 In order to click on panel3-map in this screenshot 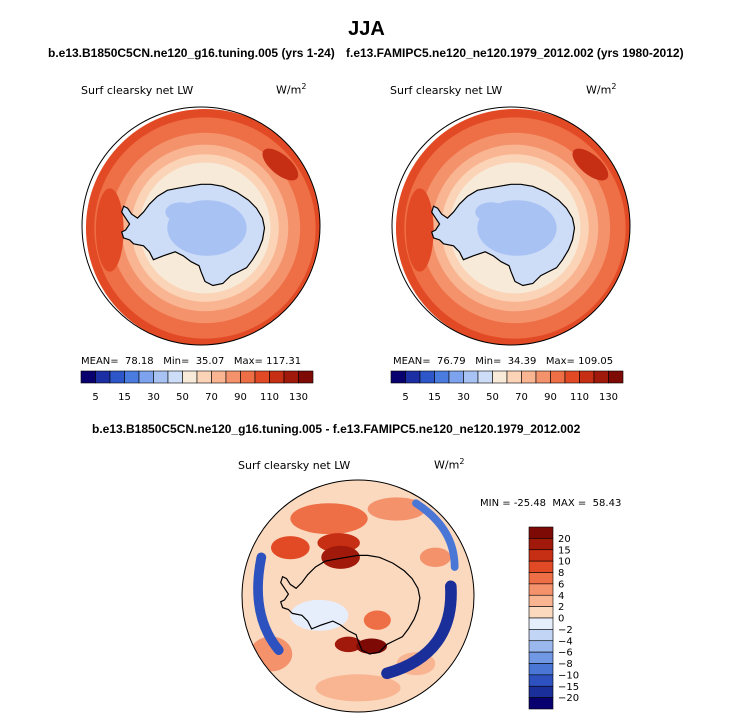, I will do `click(358, 596)`.